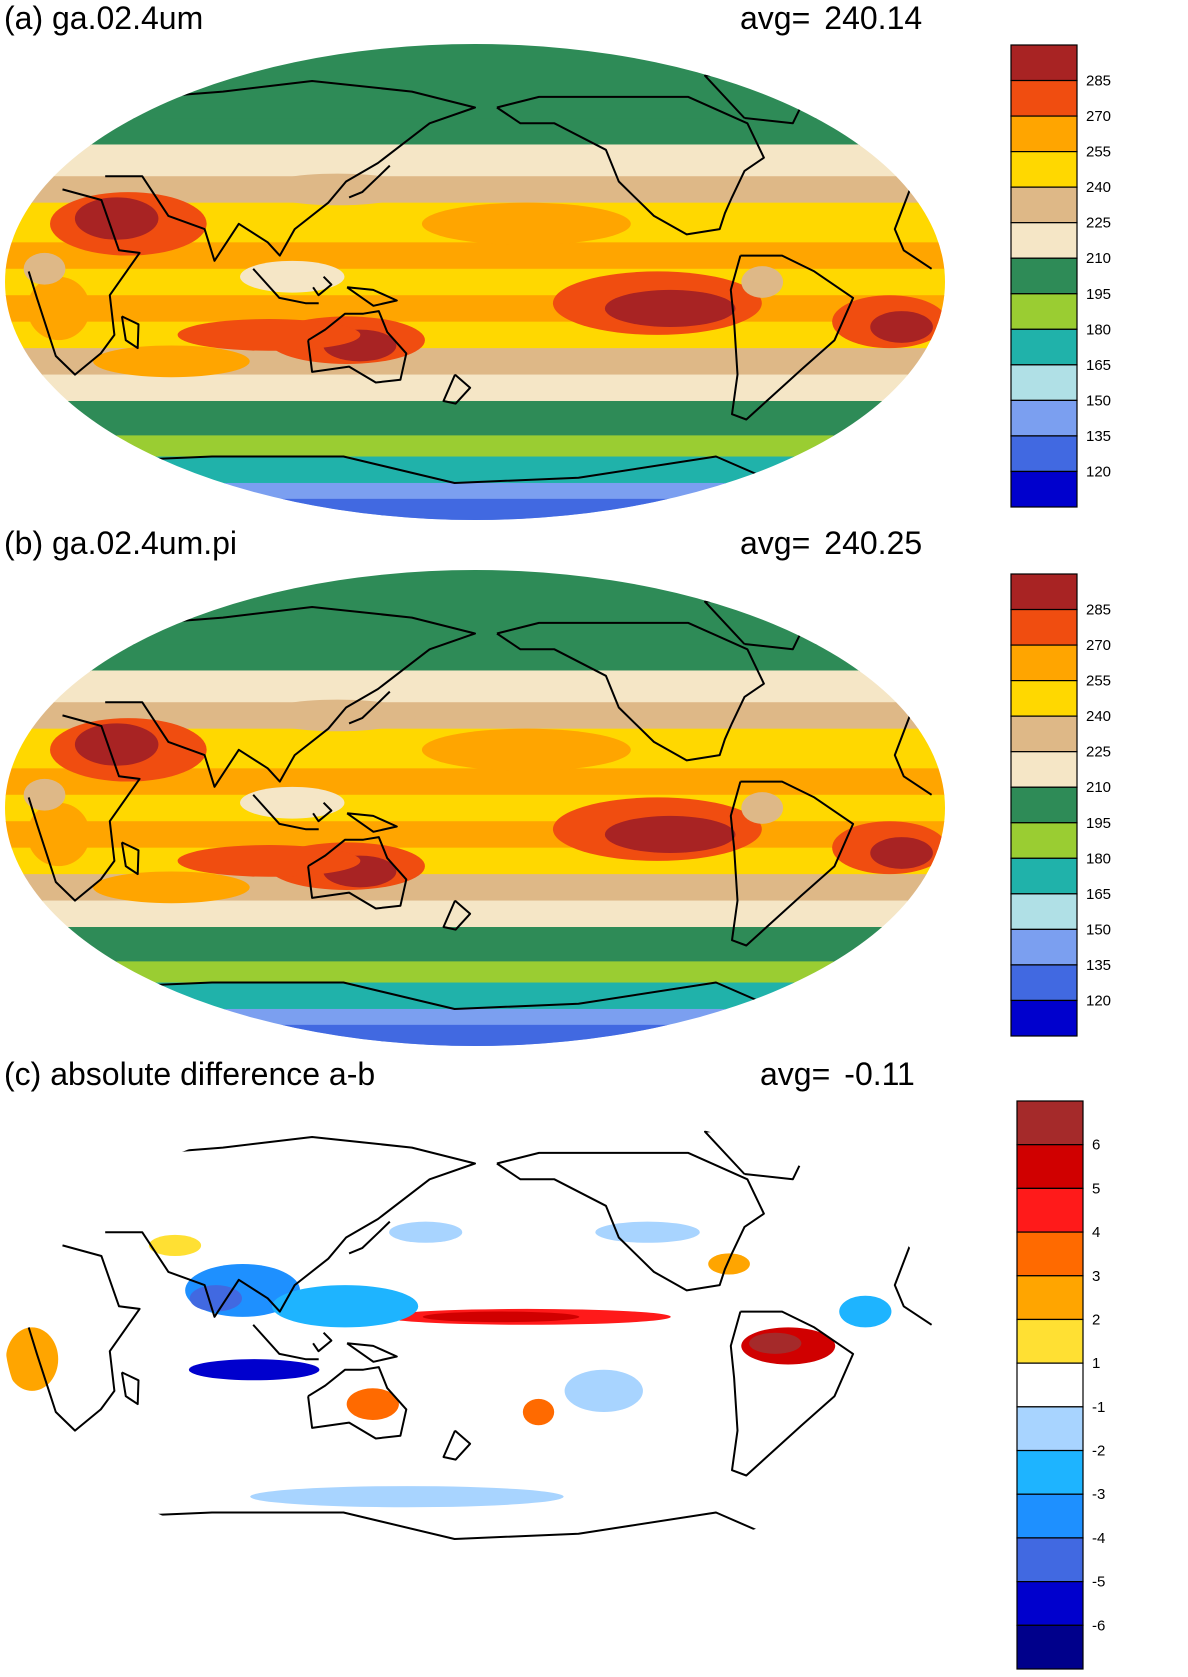  I want to click on colorbar-tick-label: 165, so click(1098, 365).